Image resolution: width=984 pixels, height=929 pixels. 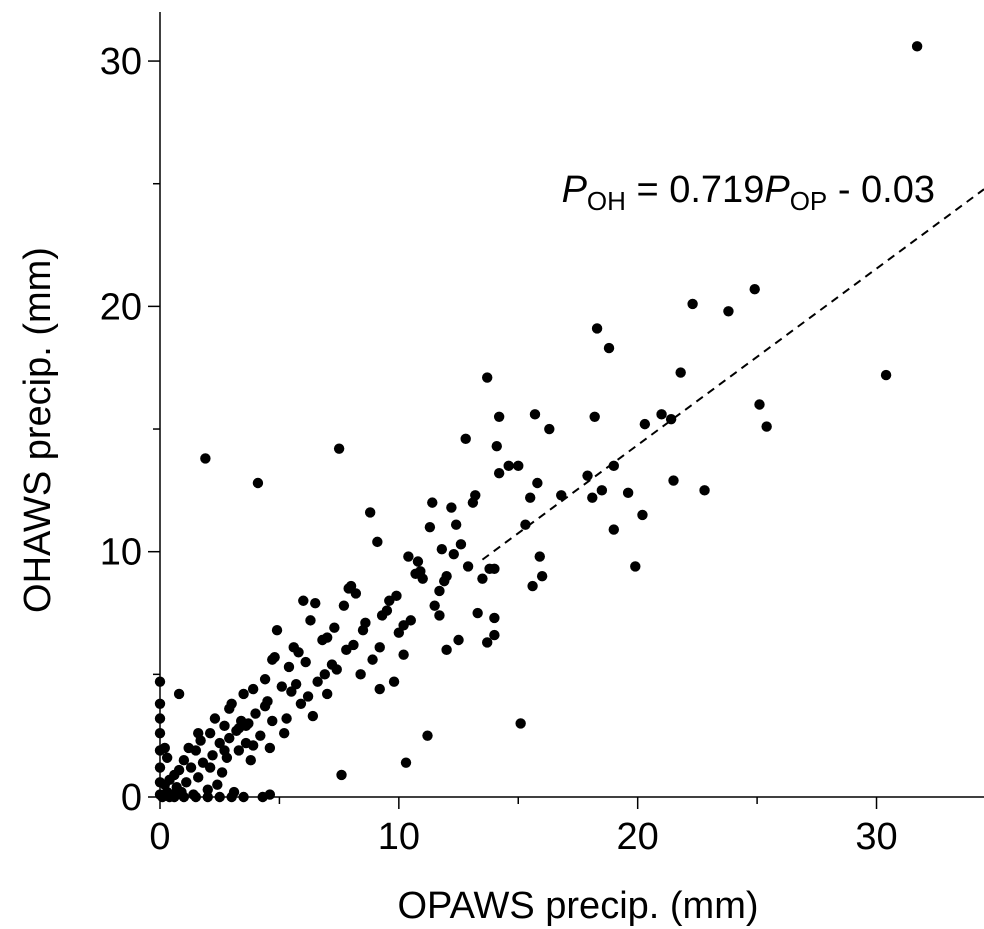 I want to click on x-tick-label: 10, so click(x=399, y=837).